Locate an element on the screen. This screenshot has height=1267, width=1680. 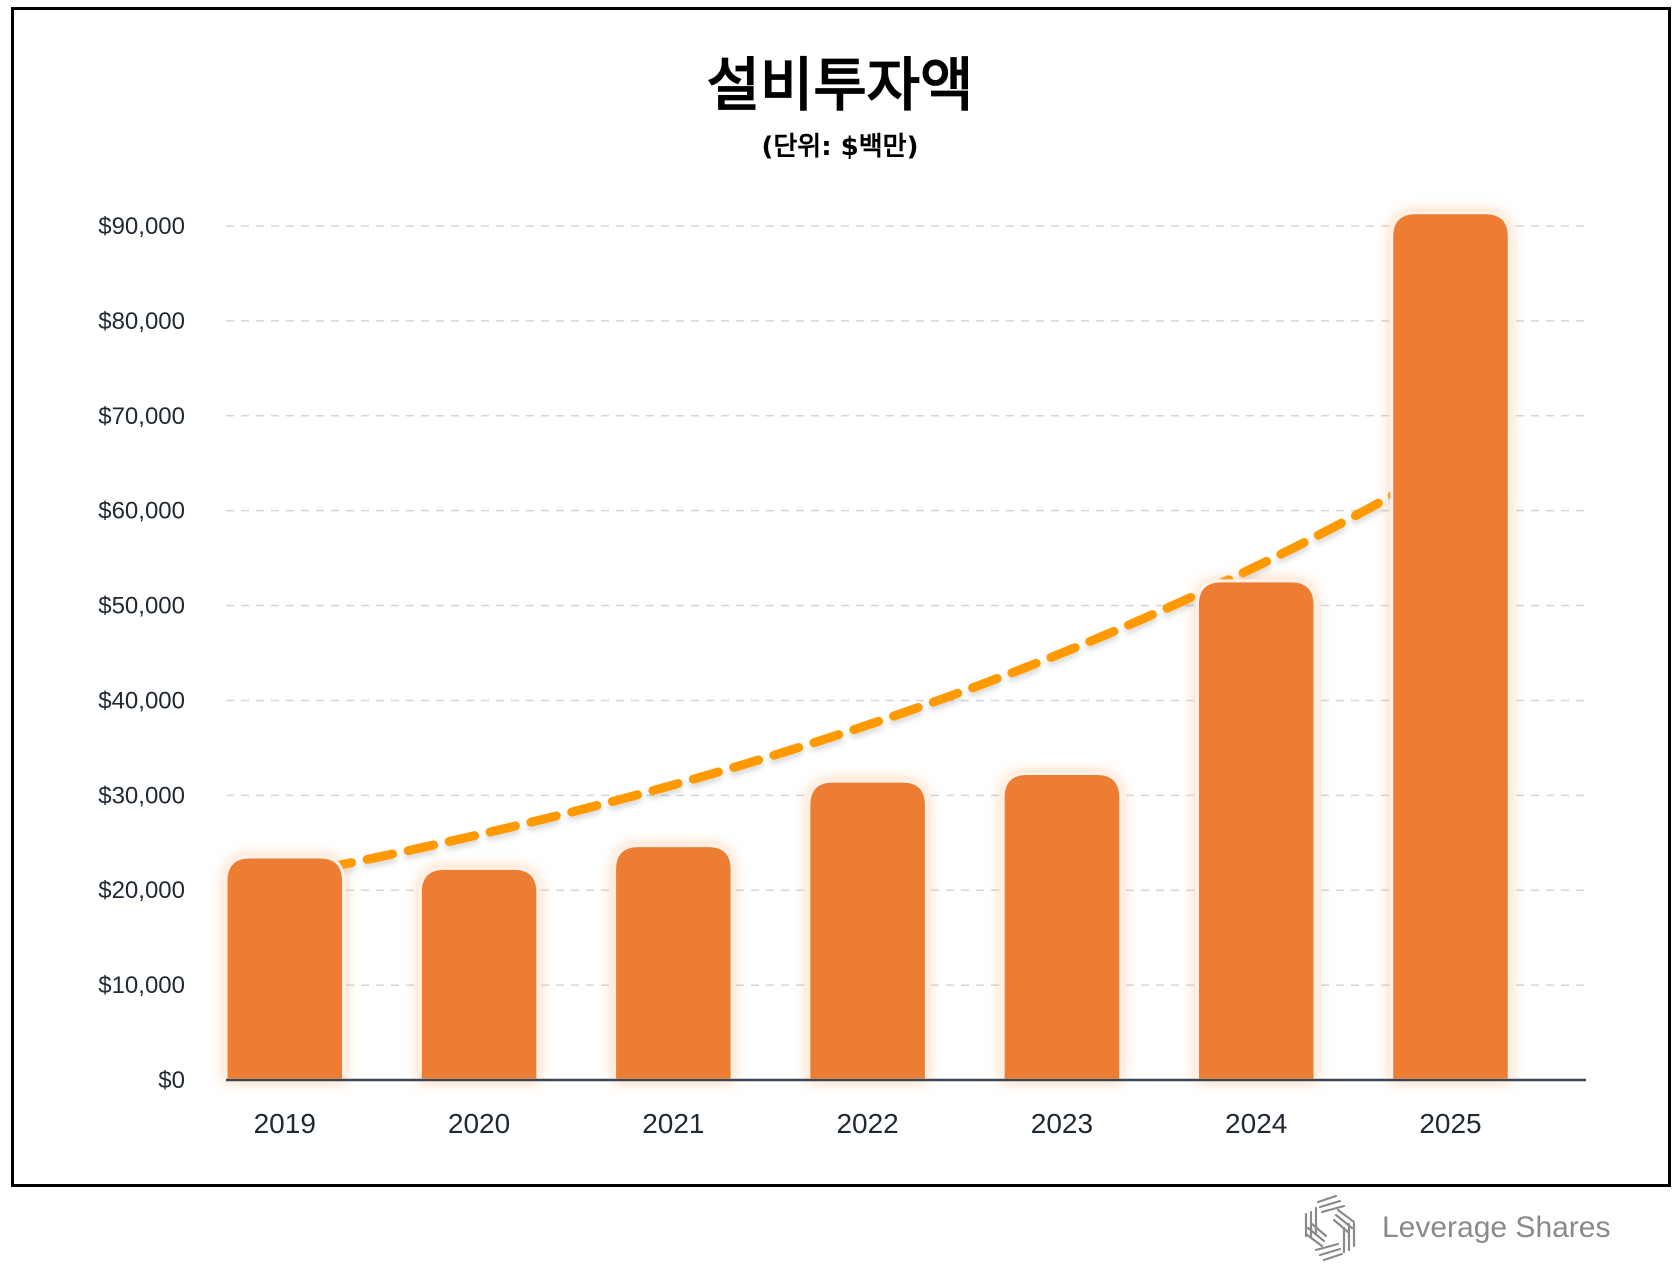
chart-title: 설비투자액 is located at coordinates (840, 85).